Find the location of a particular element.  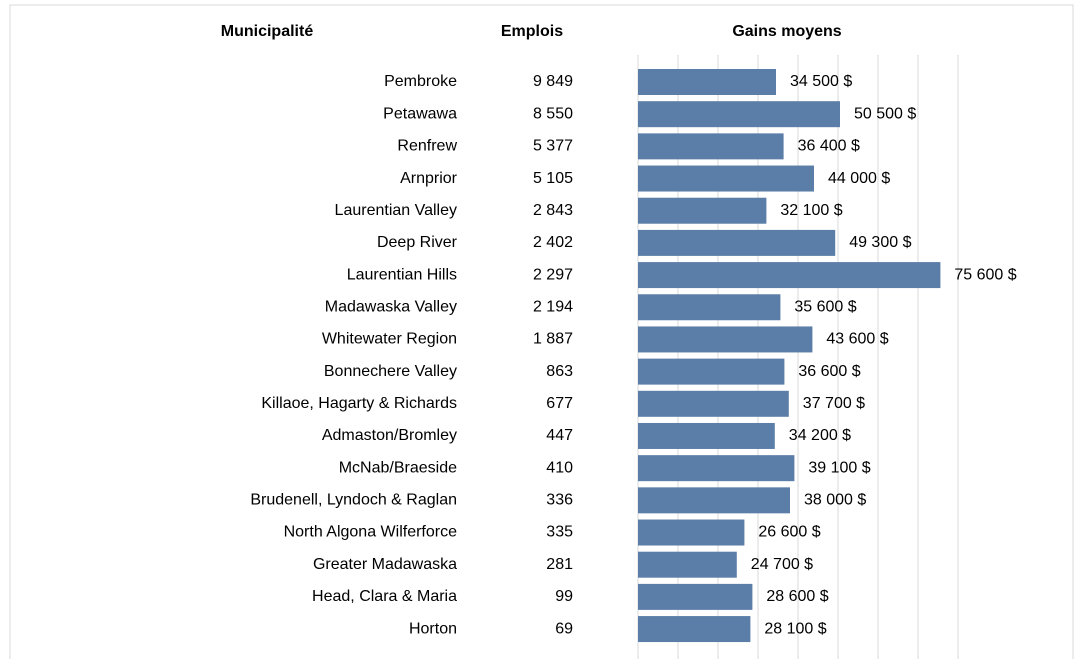

category-label: Laurentian Valley is located at coordinates (396, 210).